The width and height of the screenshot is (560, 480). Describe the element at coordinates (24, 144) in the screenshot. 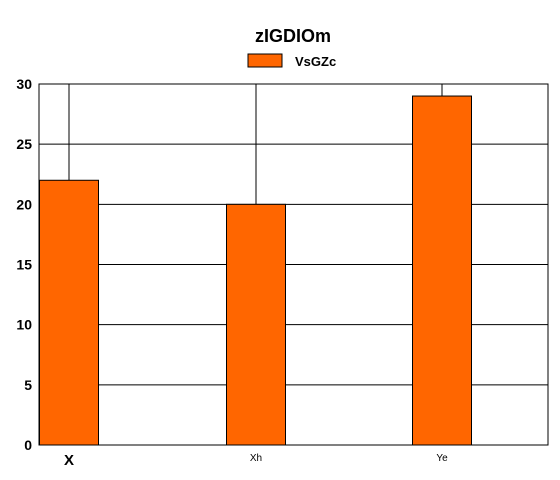

I see `y-tick-label: 25` at that location.